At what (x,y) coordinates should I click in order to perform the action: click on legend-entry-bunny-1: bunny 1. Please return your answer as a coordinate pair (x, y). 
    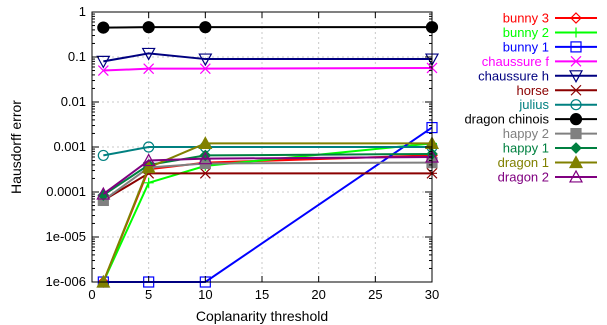
    Looking at the image, I should click on (550, 46).